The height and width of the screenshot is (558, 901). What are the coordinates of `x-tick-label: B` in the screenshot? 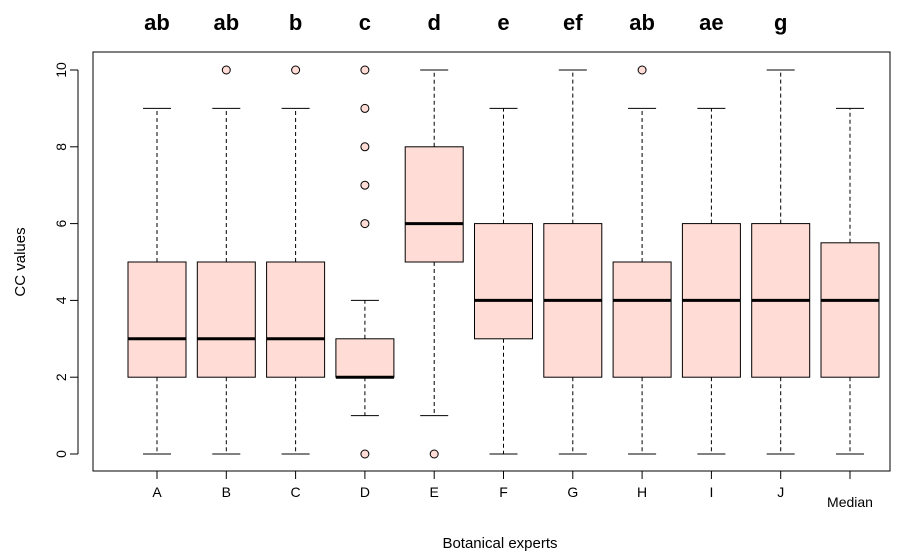 It's located at (226, 492).